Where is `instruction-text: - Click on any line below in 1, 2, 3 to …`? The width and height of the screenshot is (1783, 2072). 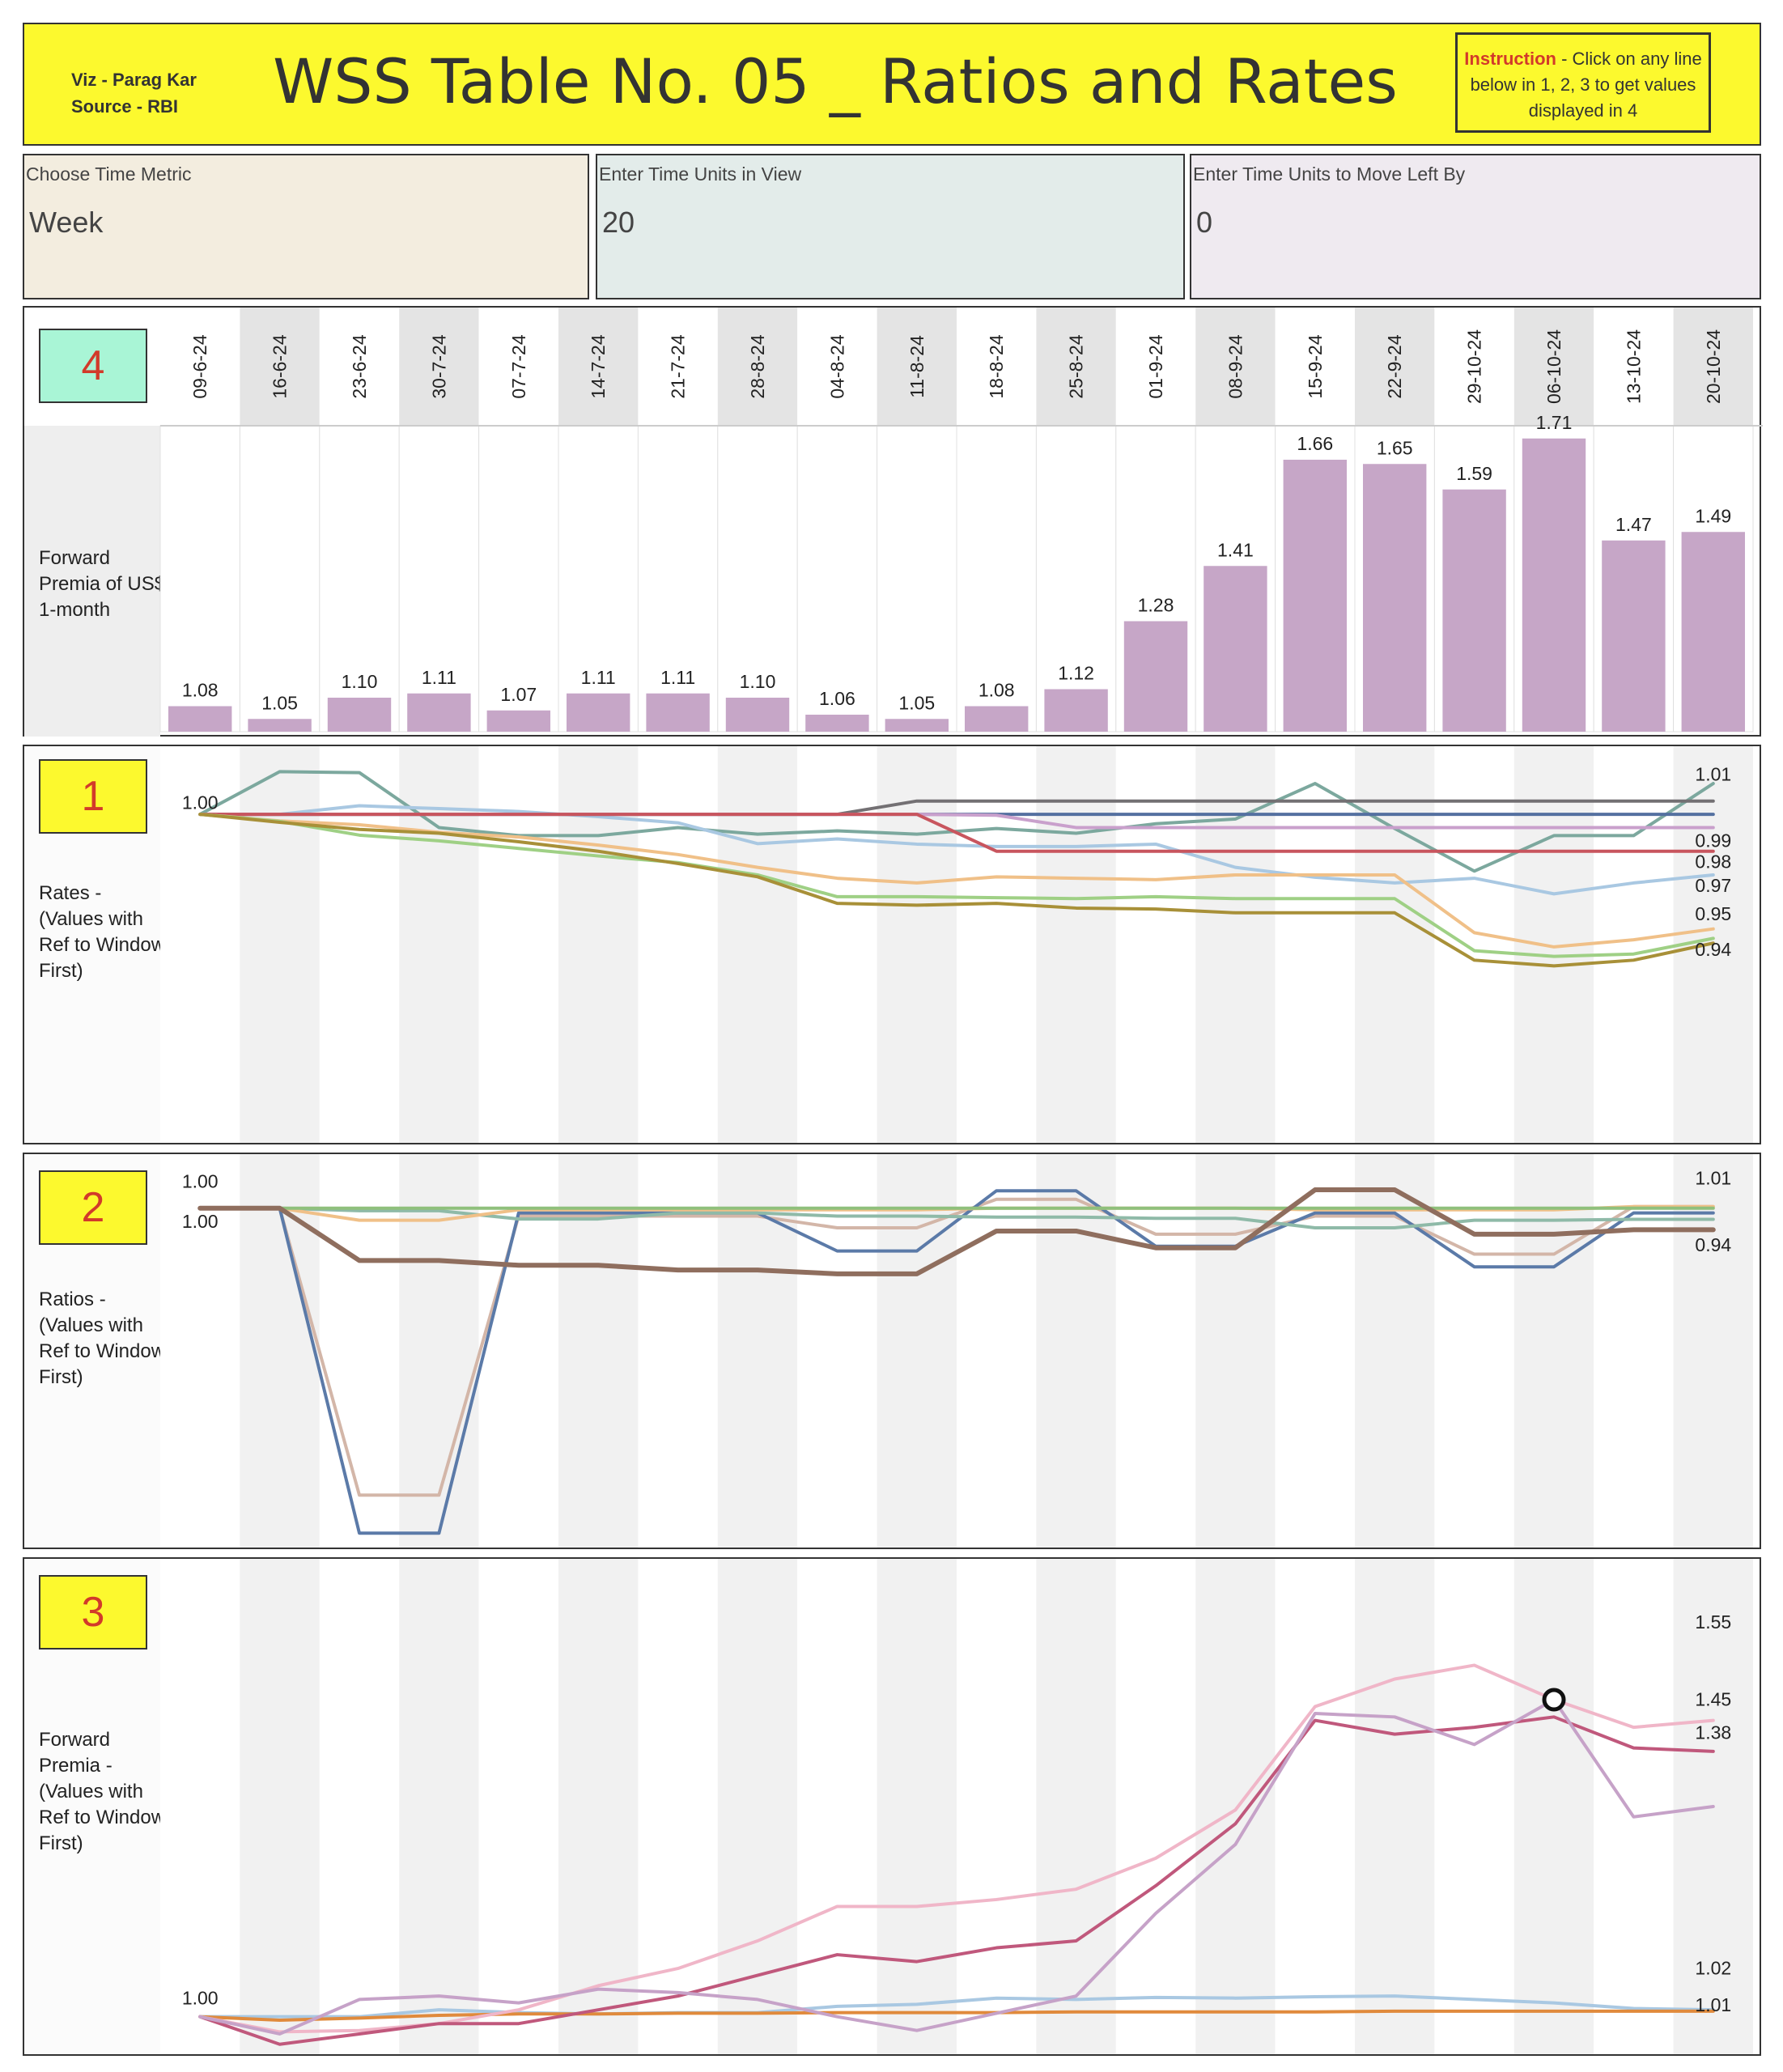
instruction-text: - Click on any line below in 1, 2, 3 to … is located at coordinates (1586, 85).